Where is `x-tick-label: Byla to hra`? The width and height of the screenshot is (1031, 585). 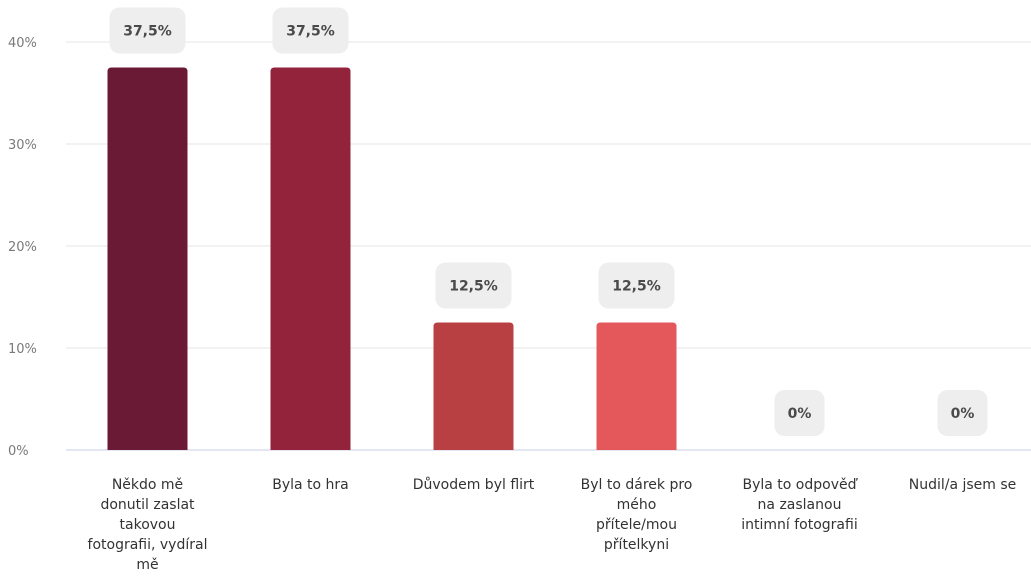
x-tick-label: Byla to hra is located at coordinates (310, 485).